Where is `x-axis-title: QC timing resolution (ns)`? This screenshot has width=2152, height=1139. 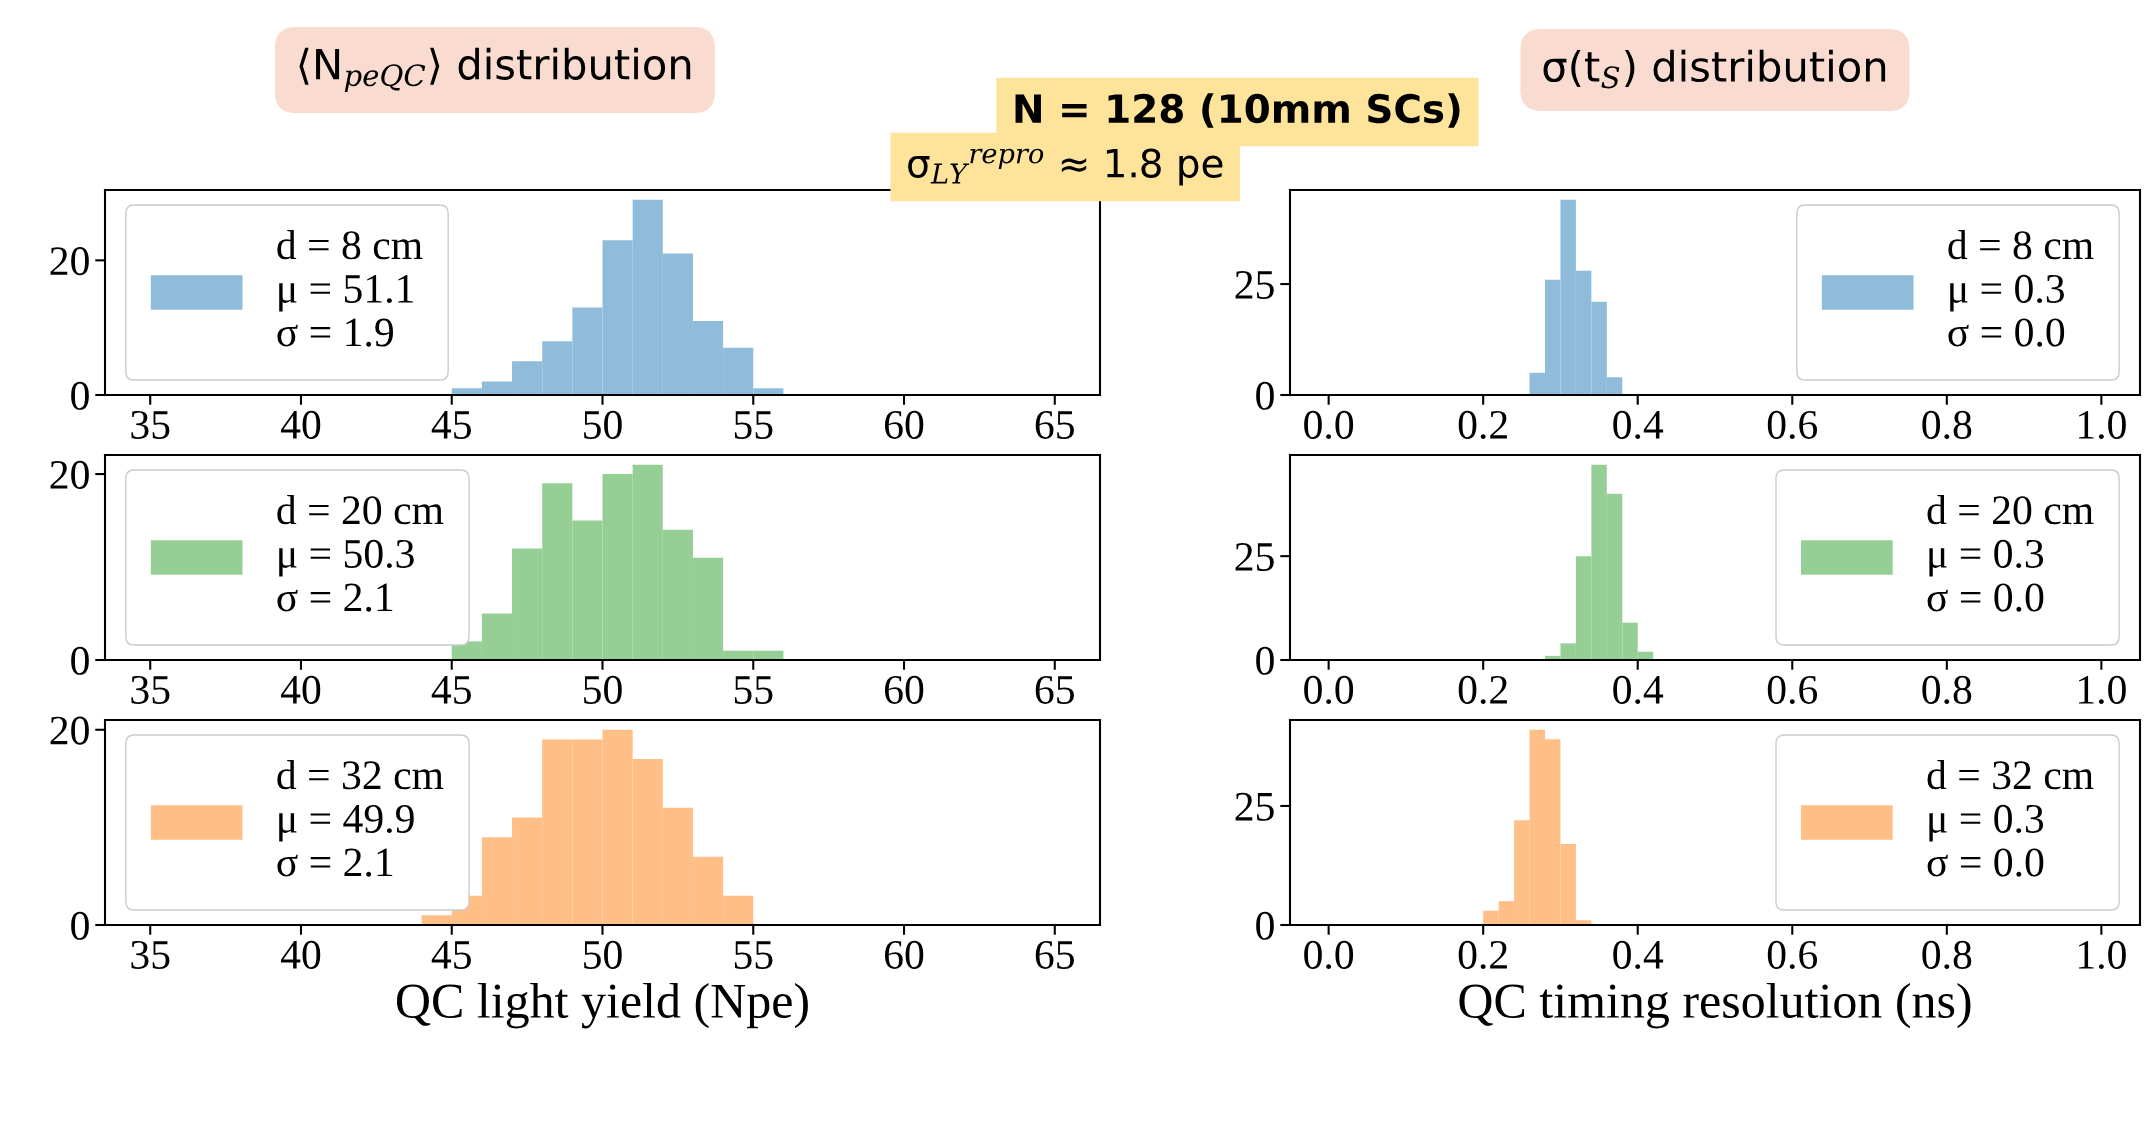
x-axis-title: QC timing resolution (ns) is located at coordinates (1715, 1005).